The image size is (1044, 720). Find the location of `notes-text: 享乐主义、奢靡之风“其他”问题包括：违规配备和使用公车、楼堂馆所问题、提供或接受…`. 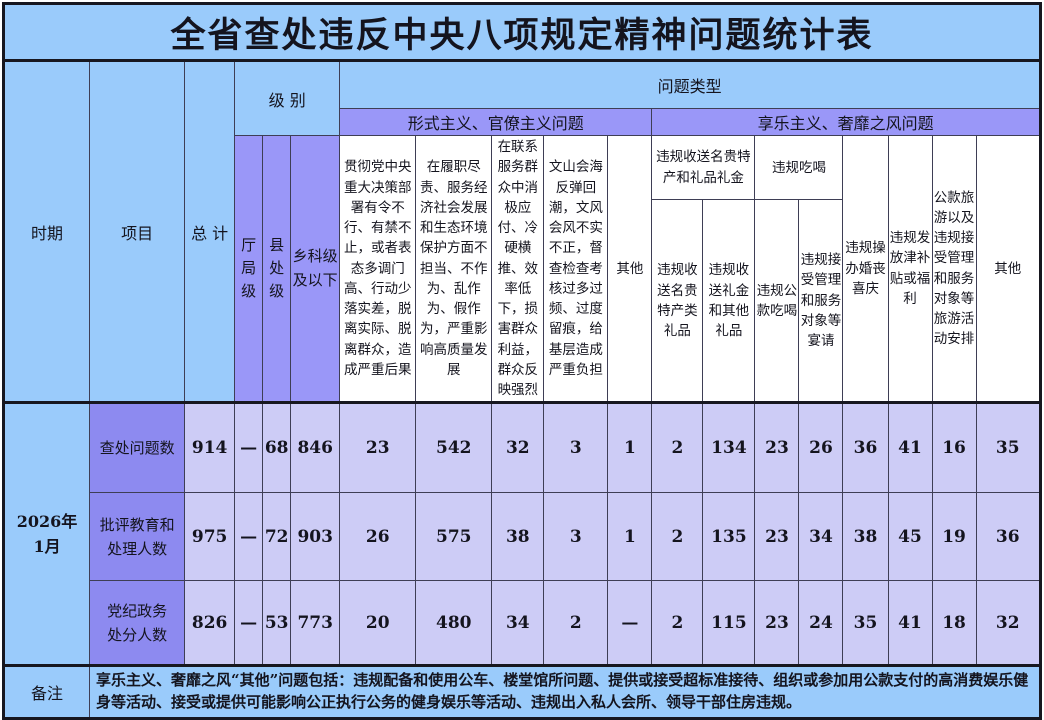

notes-text: 享乐主义、奢靡之风“其他”问题包括：违规配备和使用公车、楼堂馆所问题、提供或接受… is located at coordinates (565, 691).